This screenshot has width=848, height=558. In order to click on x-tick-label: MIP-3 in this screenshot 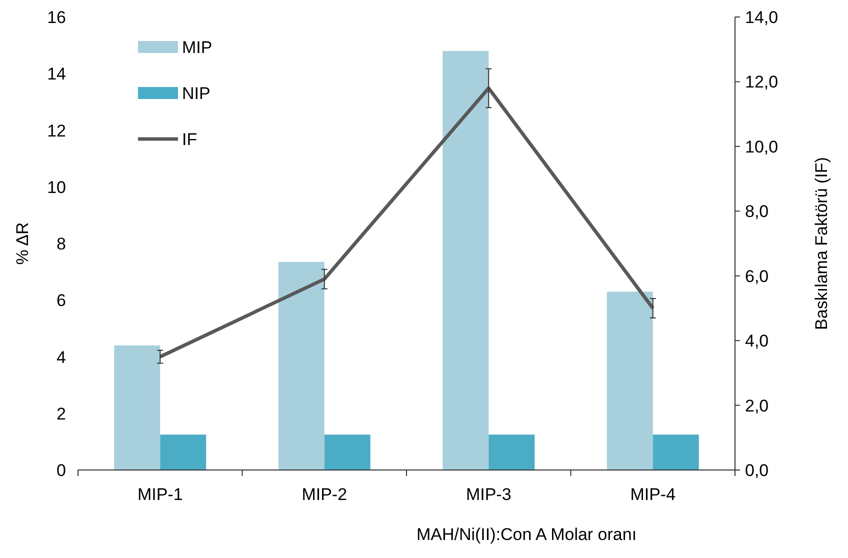, I will do `click(489, 494)`.